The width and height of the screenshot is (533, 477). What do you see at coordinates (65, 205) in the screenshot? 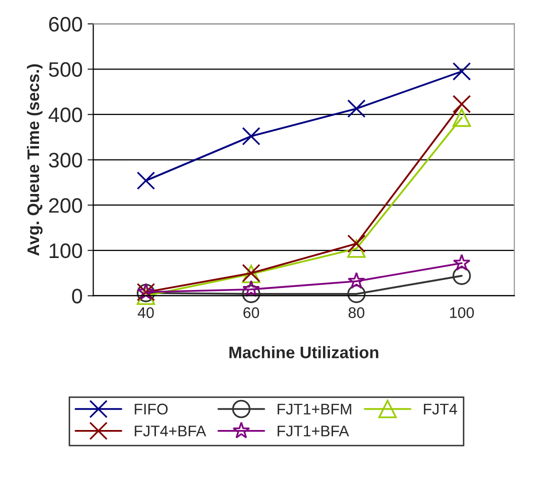
I see `y-tick-label: 200` at bounding box center [65, 205].